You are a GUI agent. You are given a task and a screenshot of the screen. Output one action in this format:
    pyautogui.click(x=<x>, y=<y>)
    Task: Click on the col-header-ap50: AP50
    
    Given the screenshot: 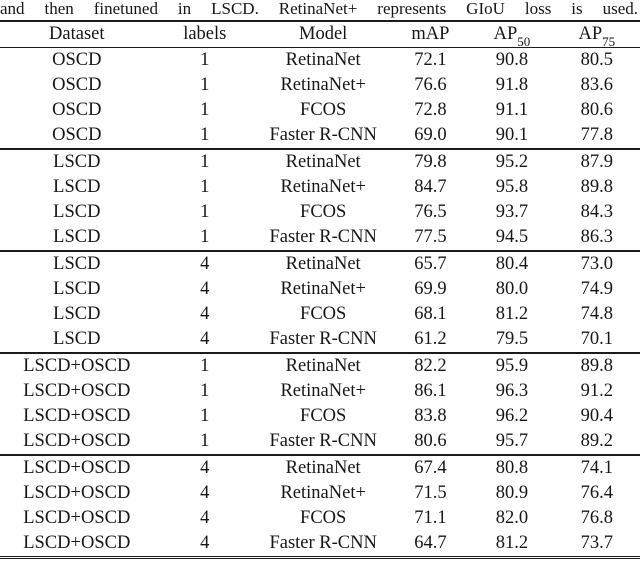 What is the action you would take?
    pyautogui.click(x=511, y=34)
    